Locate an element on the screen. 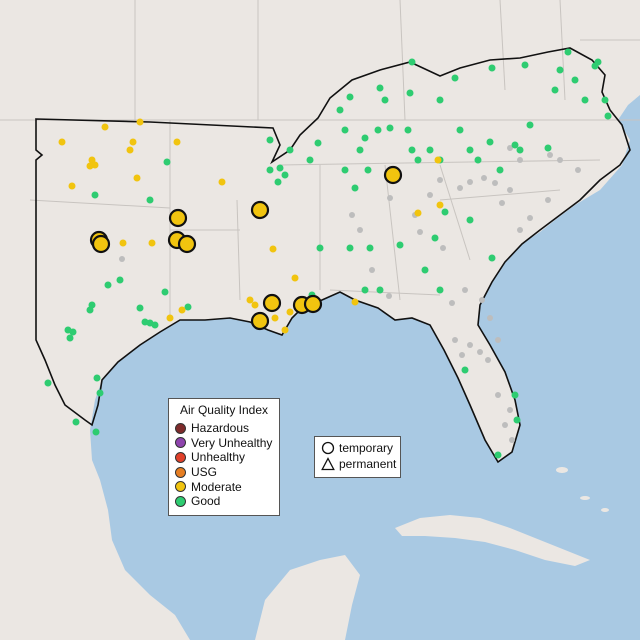  legend-item-temporary: temporary is located at coordinates (357, 448).